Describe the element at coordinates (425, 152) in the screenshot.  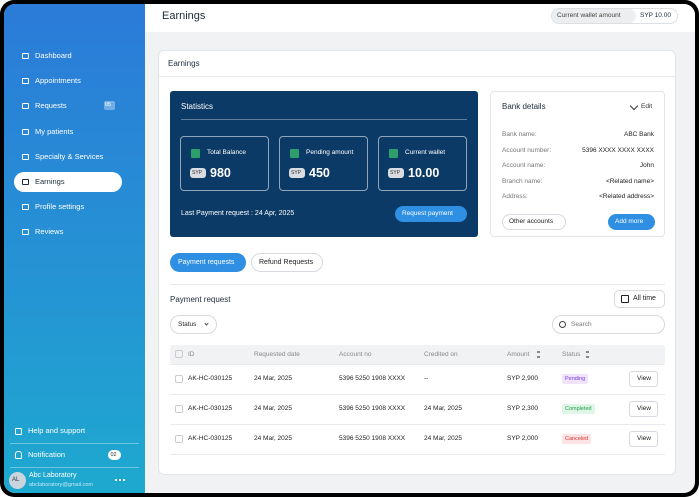
I see `tile-label: Current wallet` at that location.